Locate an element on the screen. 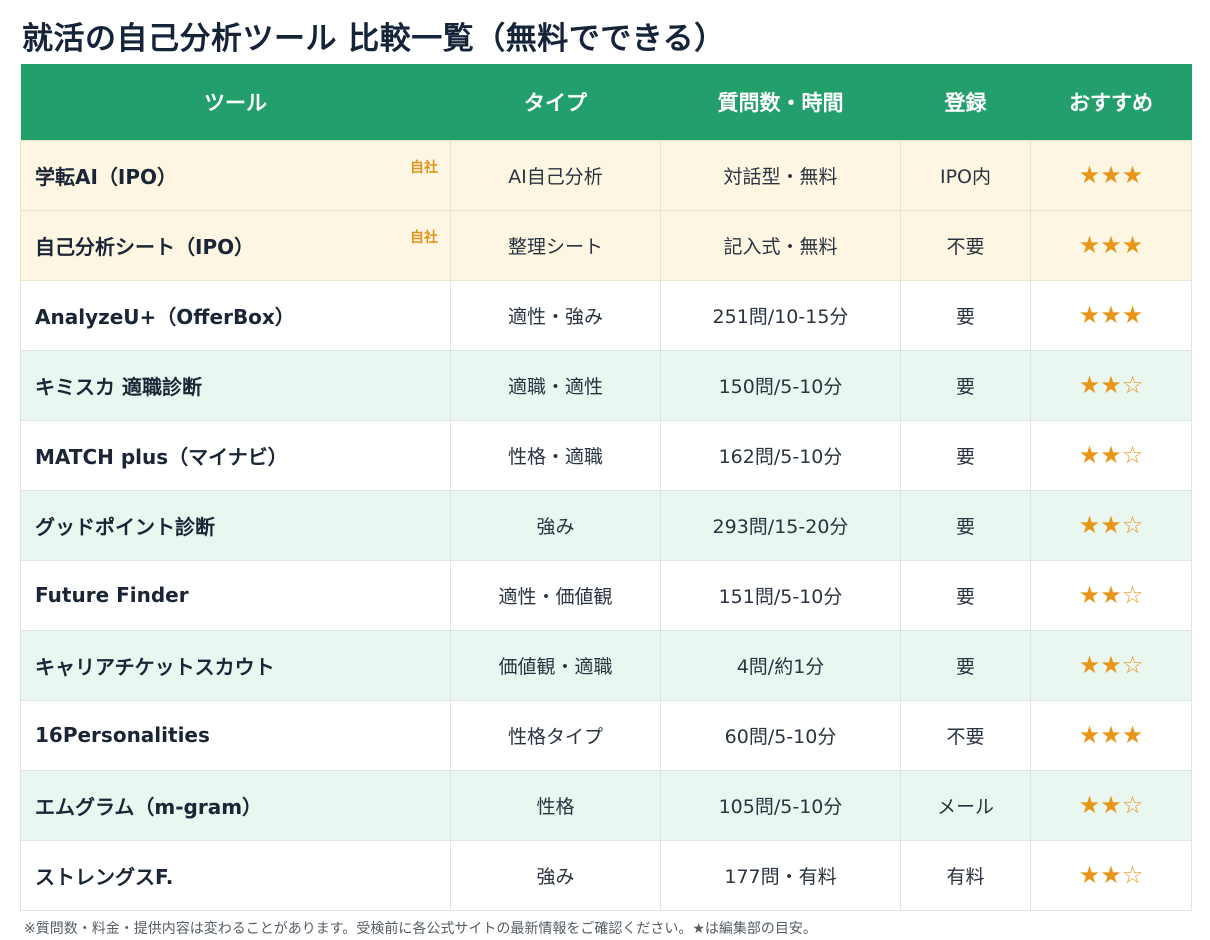 This screenshot has height=940, width=1210. questions-time-cell: 293問/15-20分 is located at coordinates (780, 525).